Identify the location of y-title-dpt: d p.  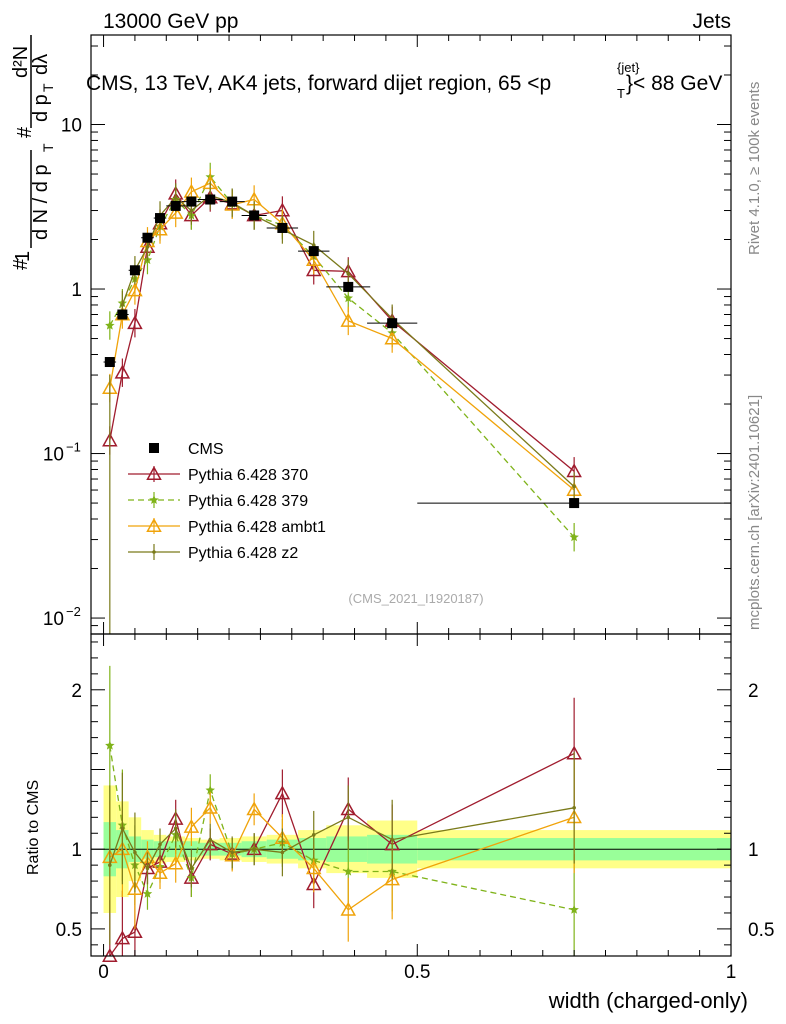
(41, 108).